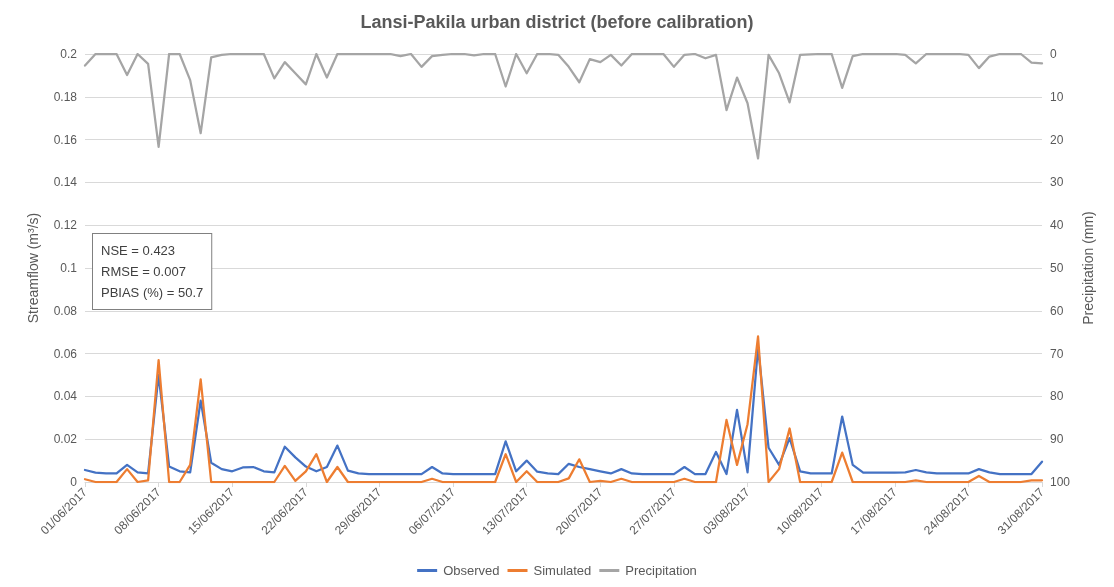  Describe the element at coordinates (1057, 396) in the screenshot. I see `y2-tick-label: 80` at that location.